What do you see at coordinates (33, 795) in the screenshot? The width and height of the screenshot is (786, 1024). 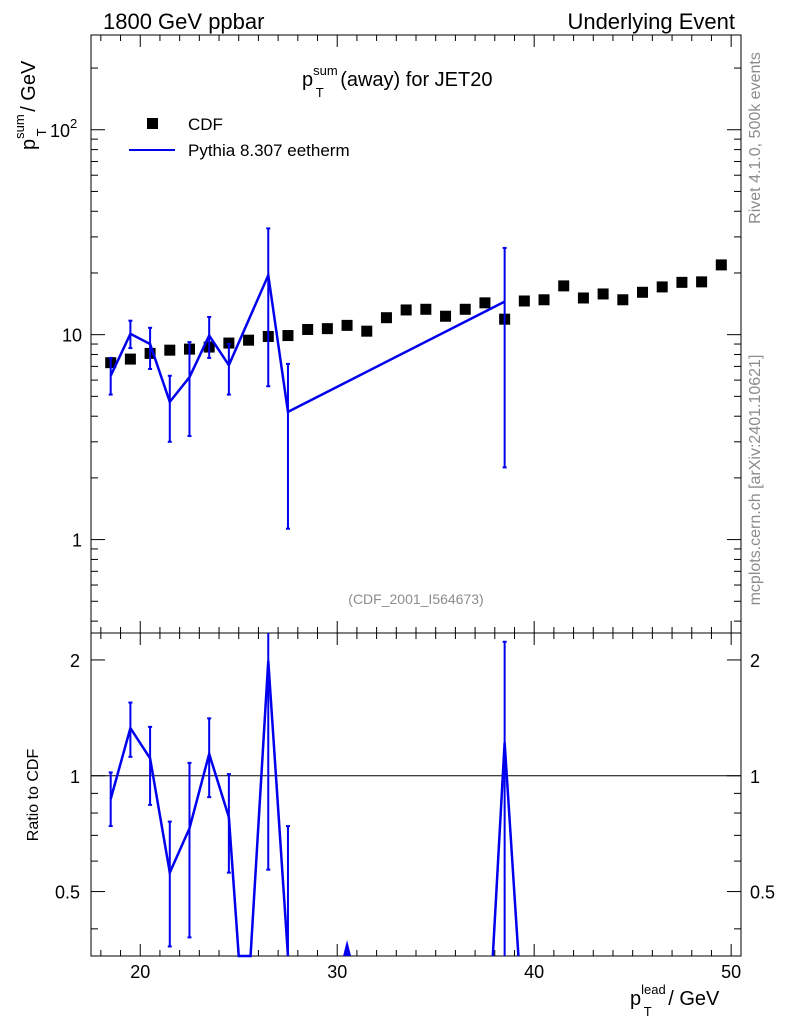 I see `ratio-y-axis-label: Ratio to CDF` at bounding box center [33, 795].